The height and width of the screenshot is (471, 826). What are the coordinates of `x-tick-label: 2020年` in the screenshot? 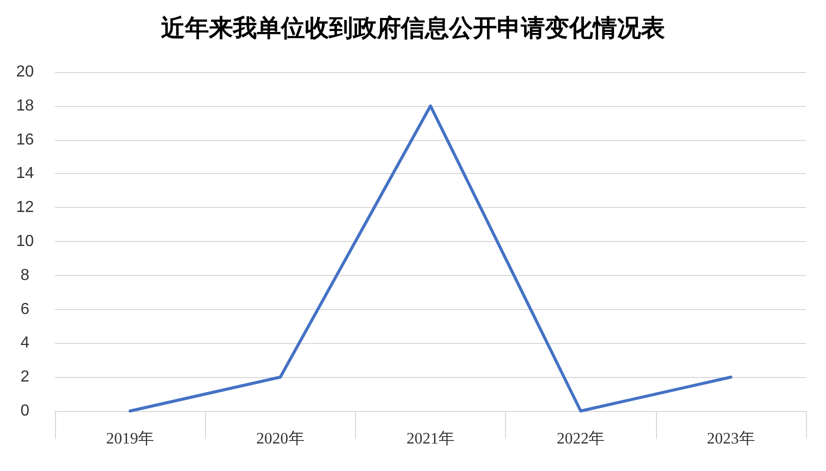 It's located at (280, 439).